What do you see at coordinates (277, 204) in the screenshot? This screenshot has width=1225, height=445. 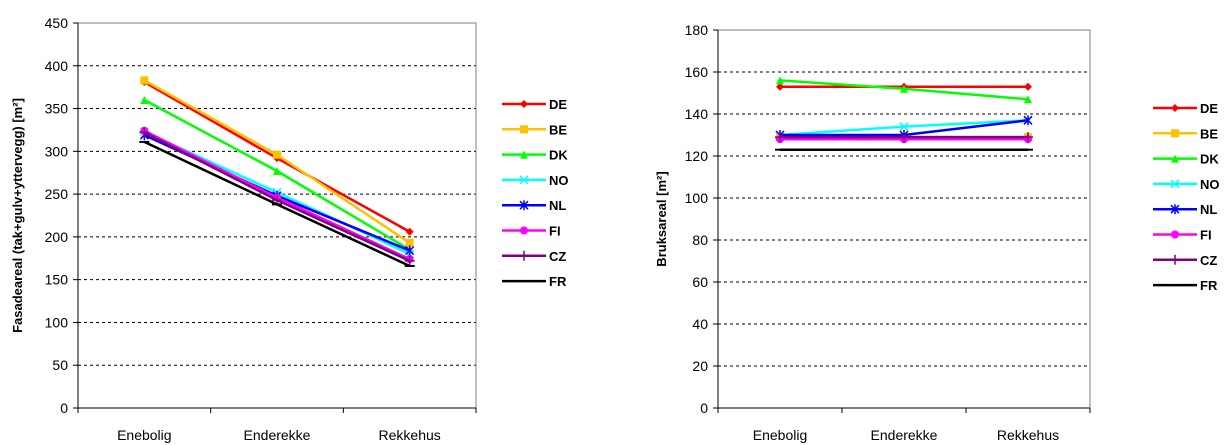 I see `series-fr` at bounding box center [277, 204].